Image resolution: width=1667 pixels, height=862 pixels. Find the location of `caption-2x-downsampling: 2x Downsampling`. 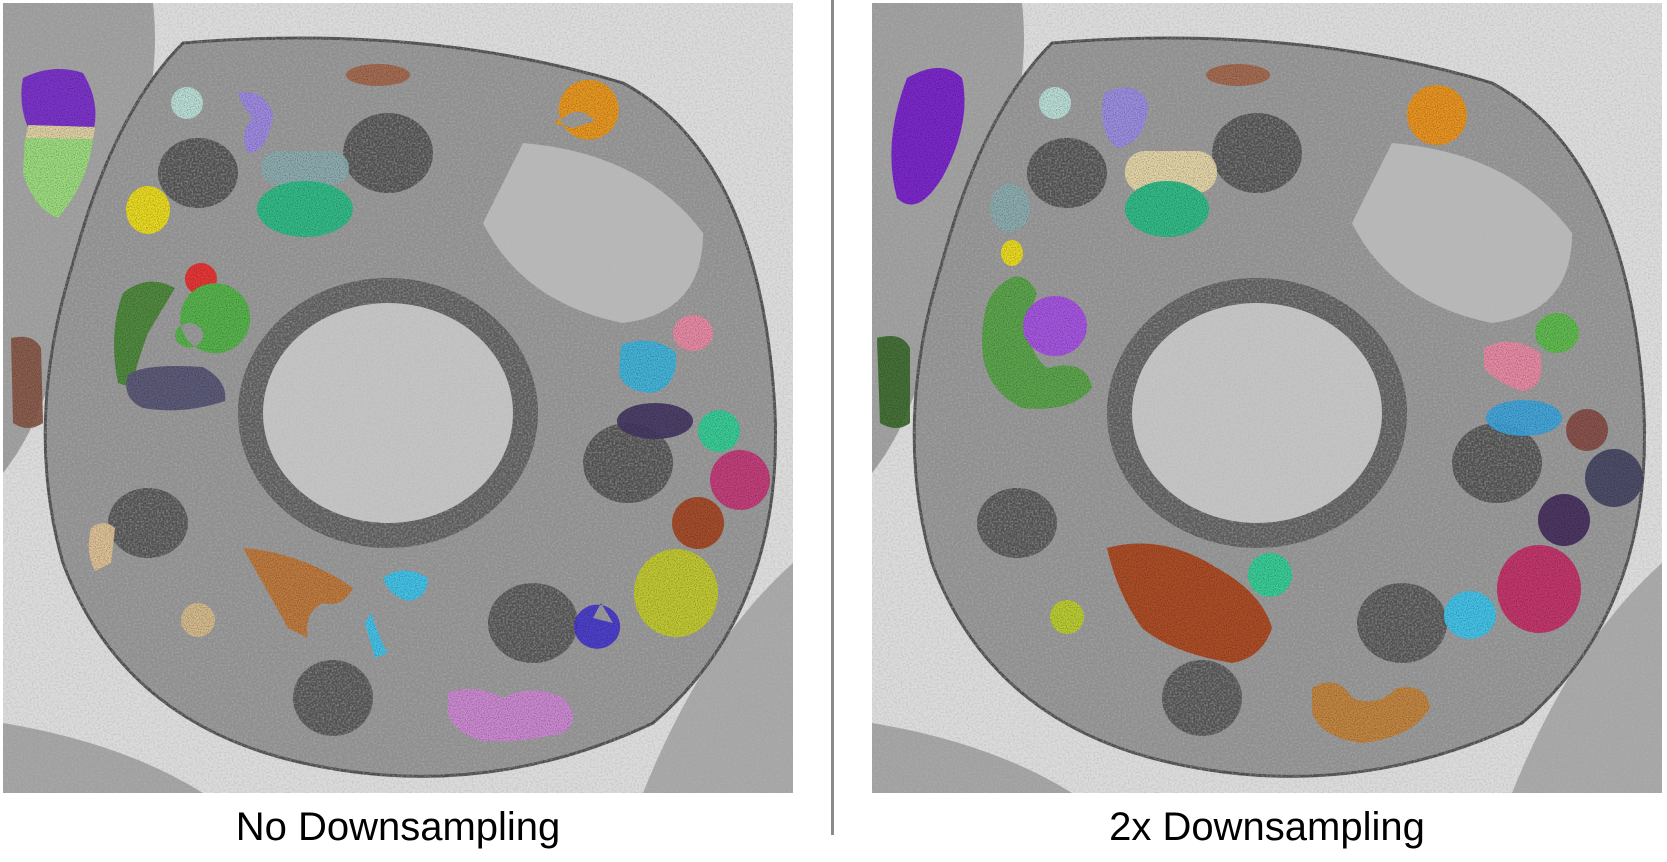

caption-2x-downsampling: 2x Downsampling is located at coordinates (1267, 827).